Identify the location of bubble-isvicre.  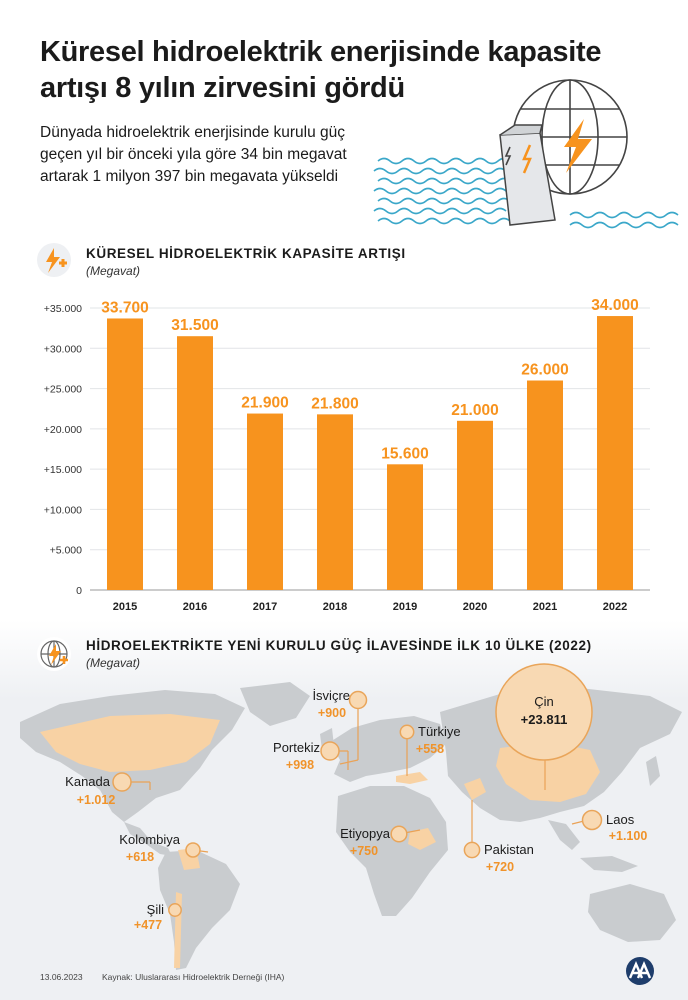
(358, 700).